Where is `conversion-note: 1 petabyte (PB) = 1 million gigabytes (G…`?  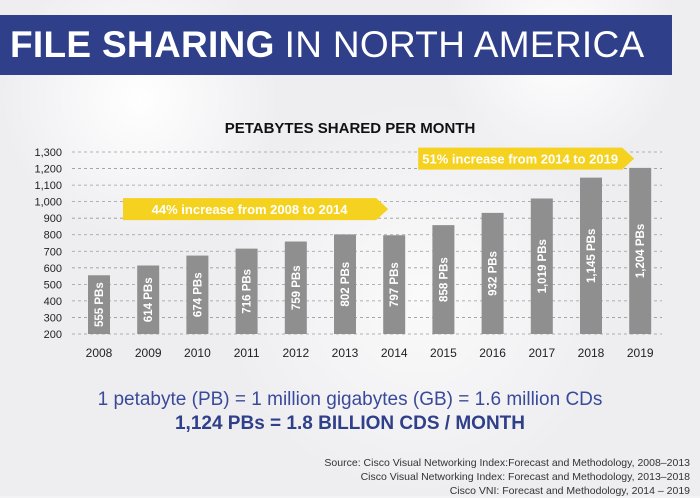 conversion-note: 1 petabyte (PB) = 1 million gigabytes (G… is located at coordinates (350, 399).